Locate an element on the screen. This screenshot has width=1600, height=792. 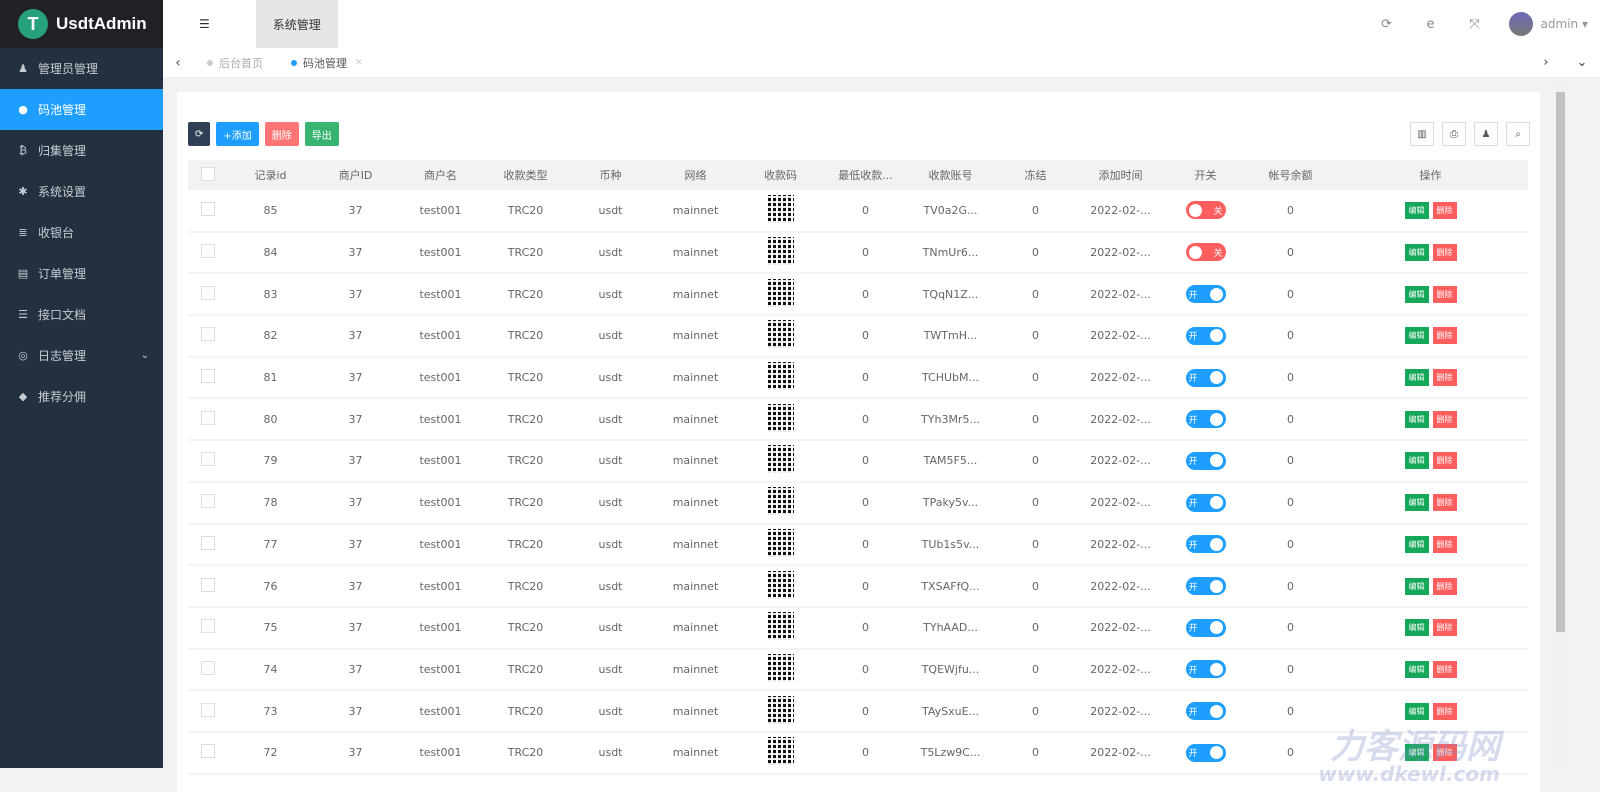
column-header: 记录id is located at coordinates (270, 175).